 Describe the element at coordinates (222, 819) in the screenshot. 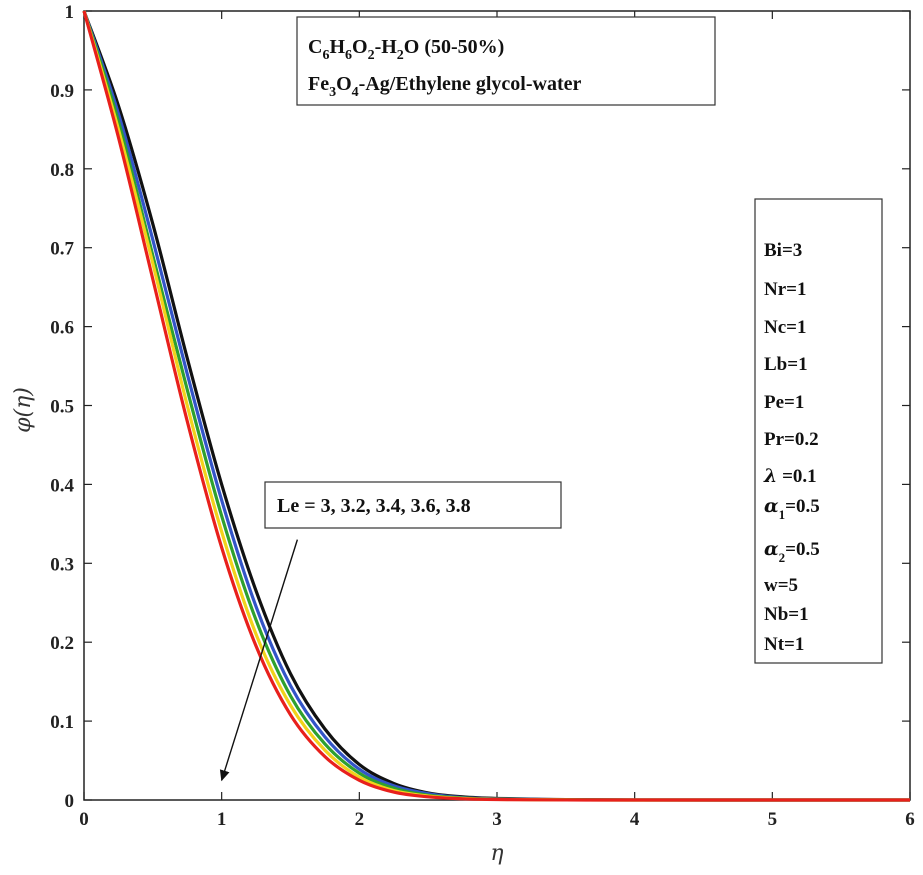

I see `x-tick-label: 1` at that location.